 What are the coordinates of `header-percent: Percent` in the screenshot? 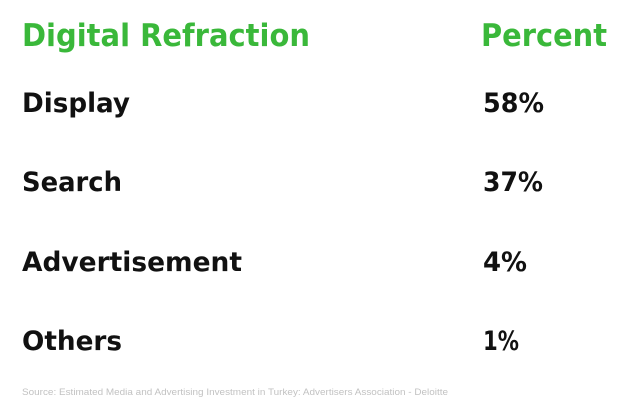 It's located at (544, 36).